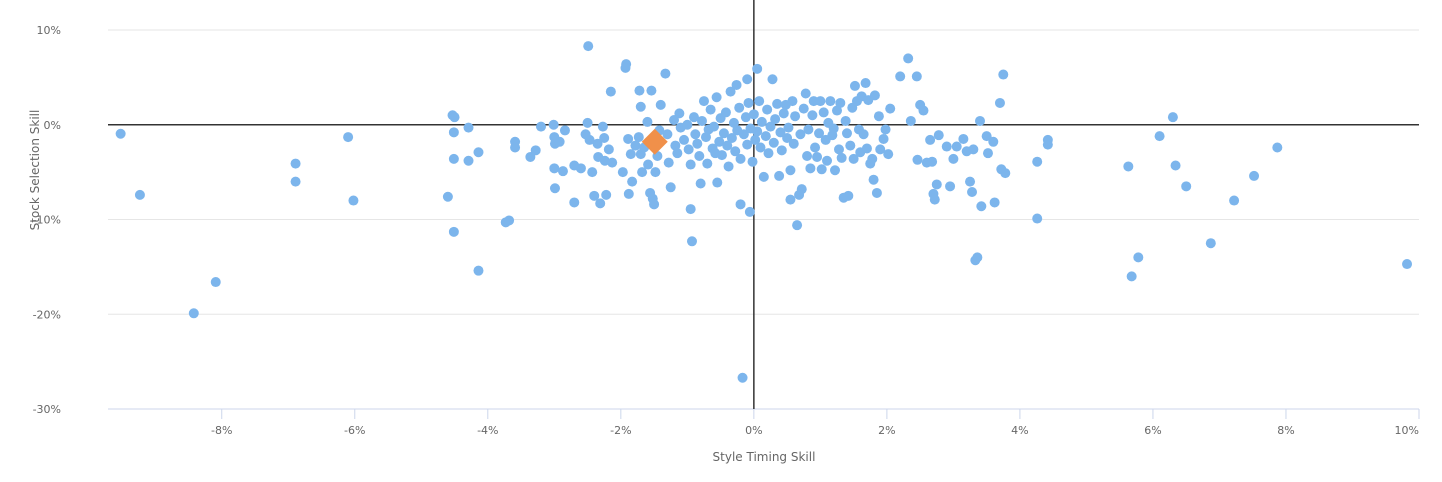 This screenshot has width=1442, height=482. I want to click on x-tick-label: 0%, so click(753, 430).